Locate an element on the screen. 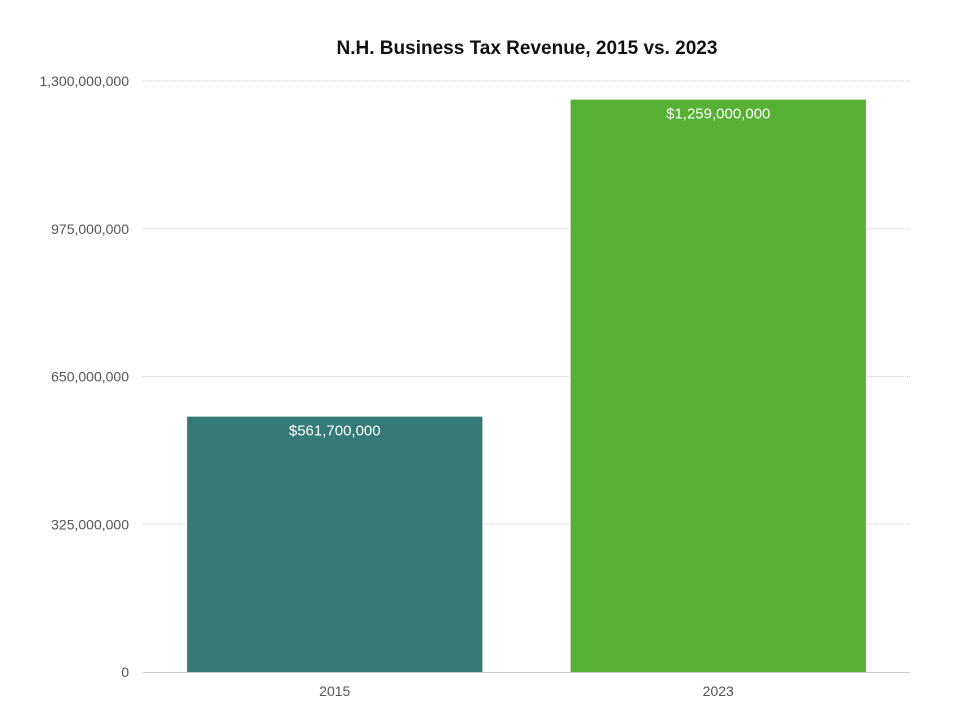 The image size is (960, 720). data-label: $1,259,000,000 is located at coordinates (718, 114).